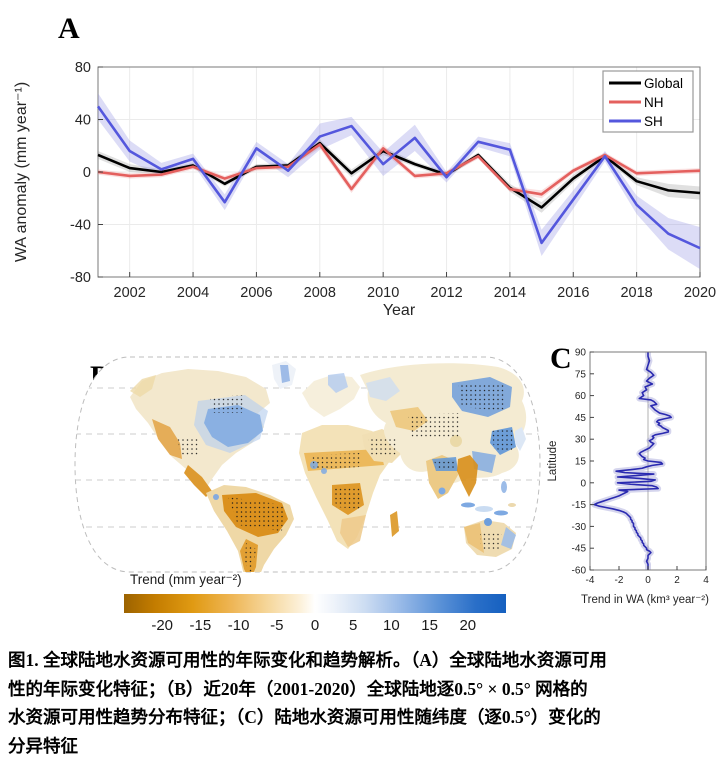 The width and height of the screenshot is (726, 772). I want to click on legend-label-nh: NH, so click(654, 102).